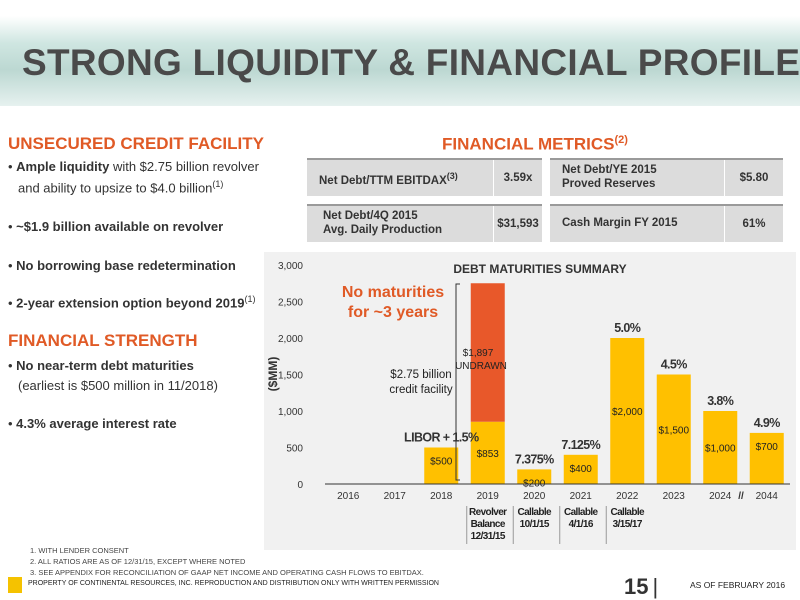  I want to click on bar-2018, so click(441, 465).